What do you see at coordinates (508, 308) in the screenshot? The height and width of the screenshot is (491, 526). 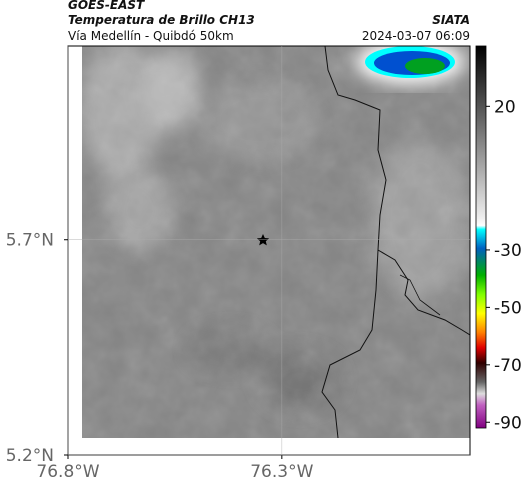 I see `colorbar-tick-label: -50` at bounding box center [508, 308].